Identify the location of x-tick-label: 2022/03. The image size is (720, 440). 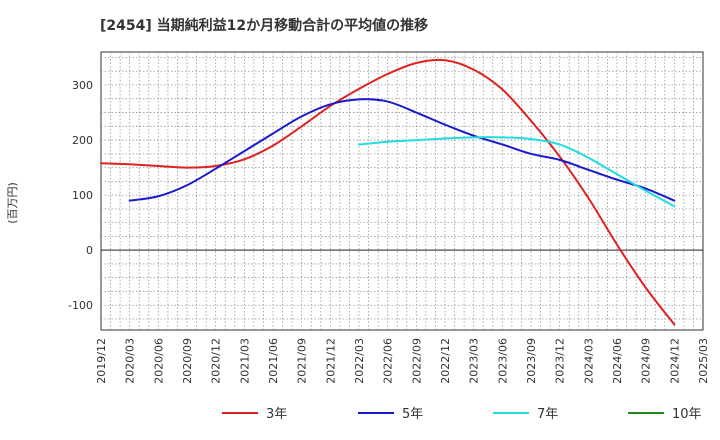
(359, 361).